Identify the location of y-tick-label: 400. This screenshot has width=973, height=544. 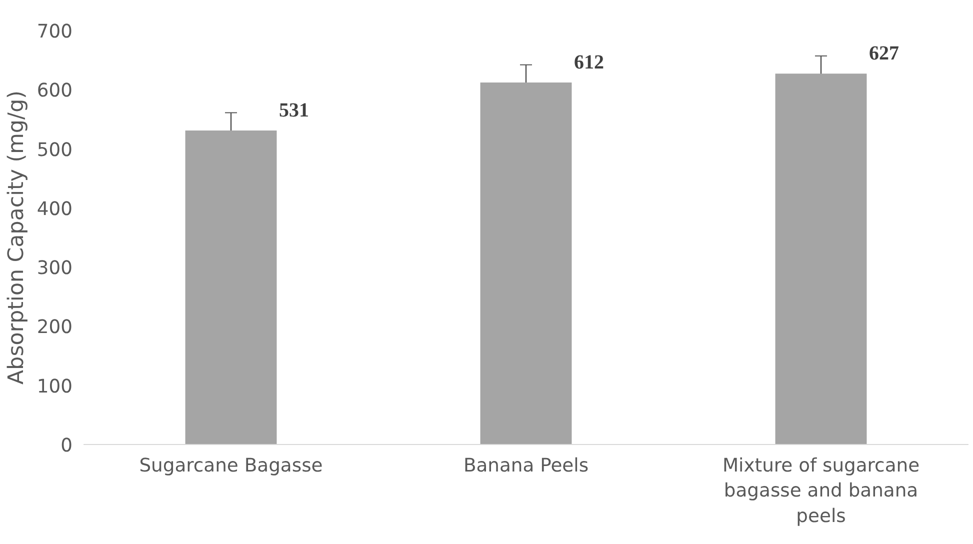
(54, 209).